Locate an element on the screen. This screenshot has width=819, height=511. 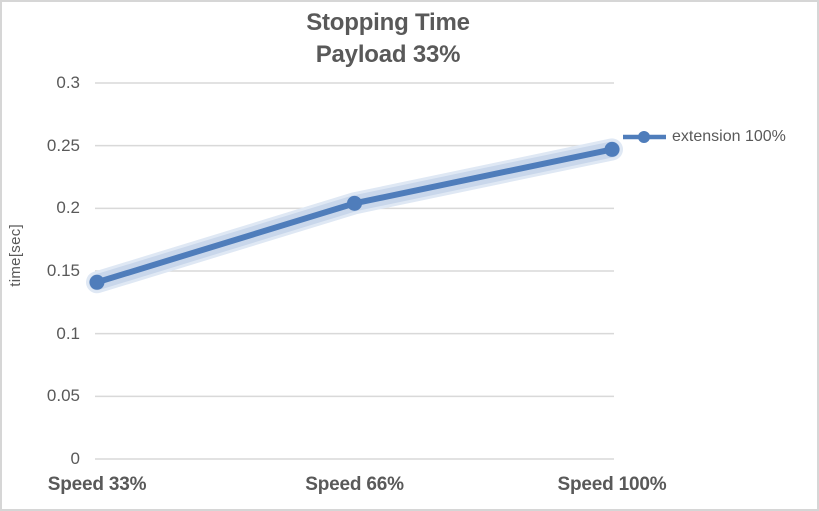
y-tick-label: 0.1 is located at coordinates (68, 333).